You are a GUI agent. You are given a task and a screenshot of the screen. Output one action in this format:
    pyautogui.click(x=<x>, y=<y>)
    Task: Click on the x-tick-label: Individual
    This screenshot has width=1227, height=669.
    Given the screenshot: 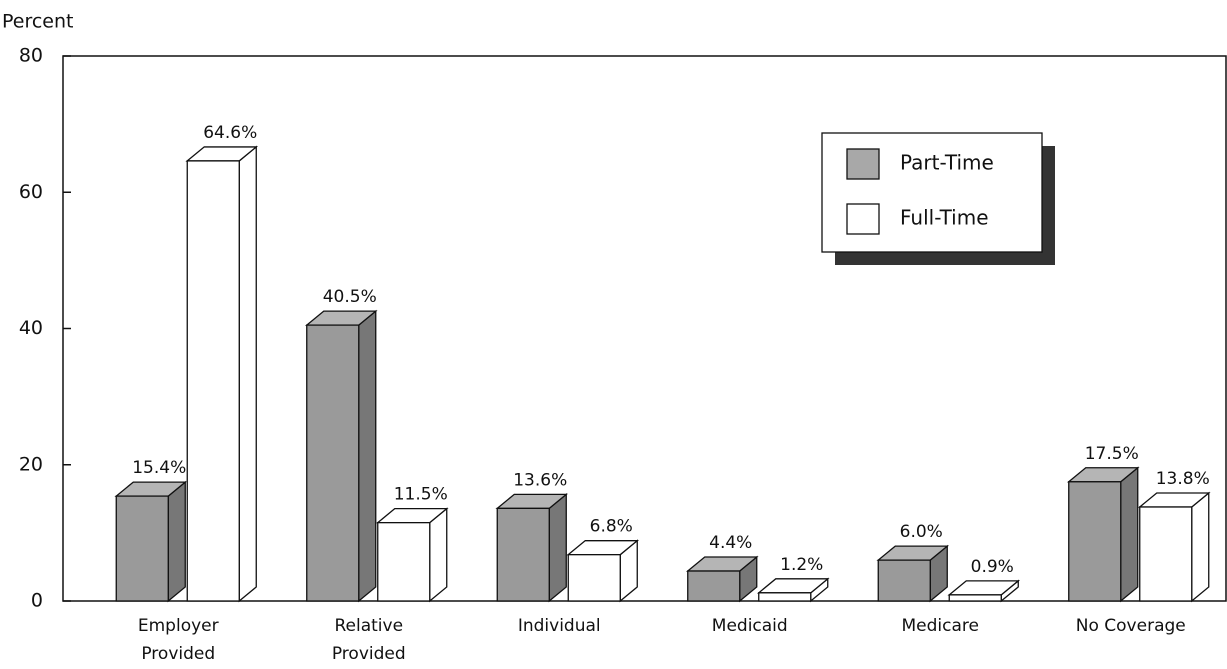 What is the action you would take?
    pyautogui.click(x=559, y=626)
    